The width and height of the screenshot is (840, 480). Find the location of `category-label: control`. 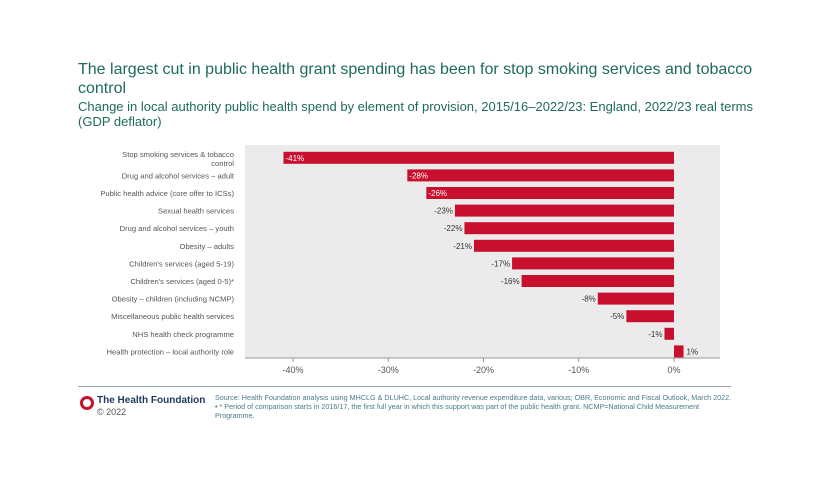

category-label: control is located at coordinates (222, 163).